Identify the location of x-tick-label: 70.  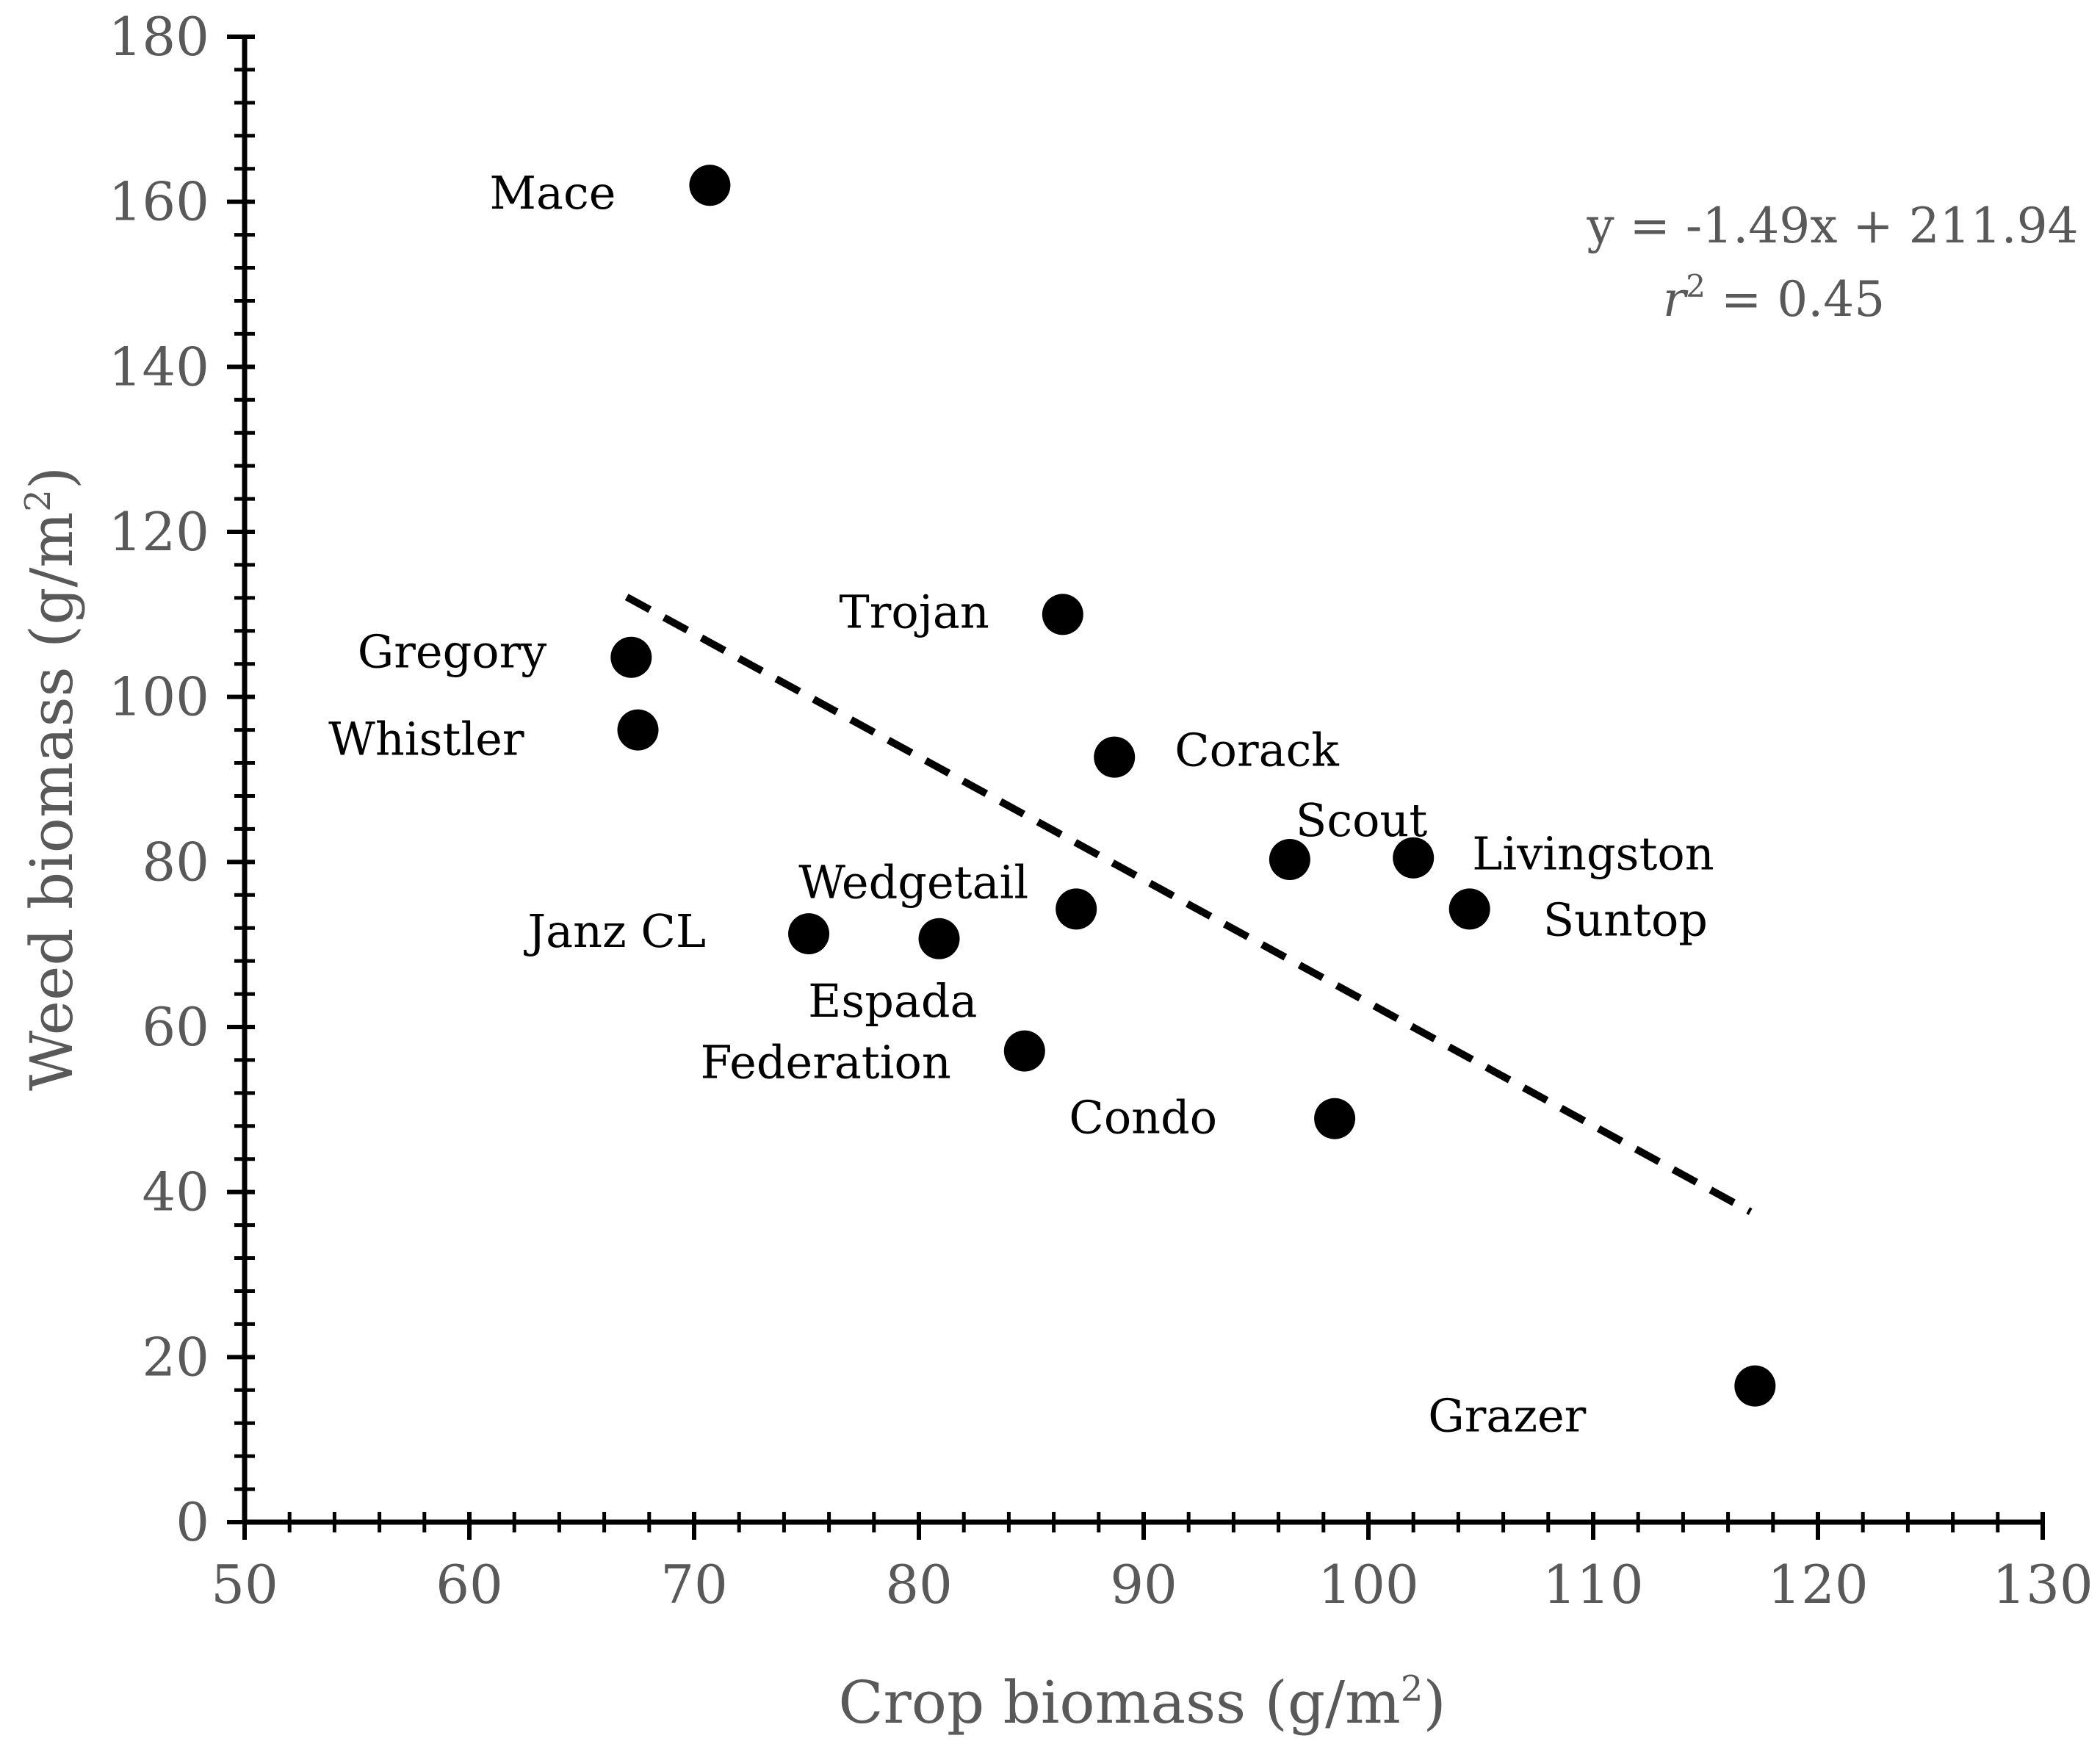
(694, 1584).